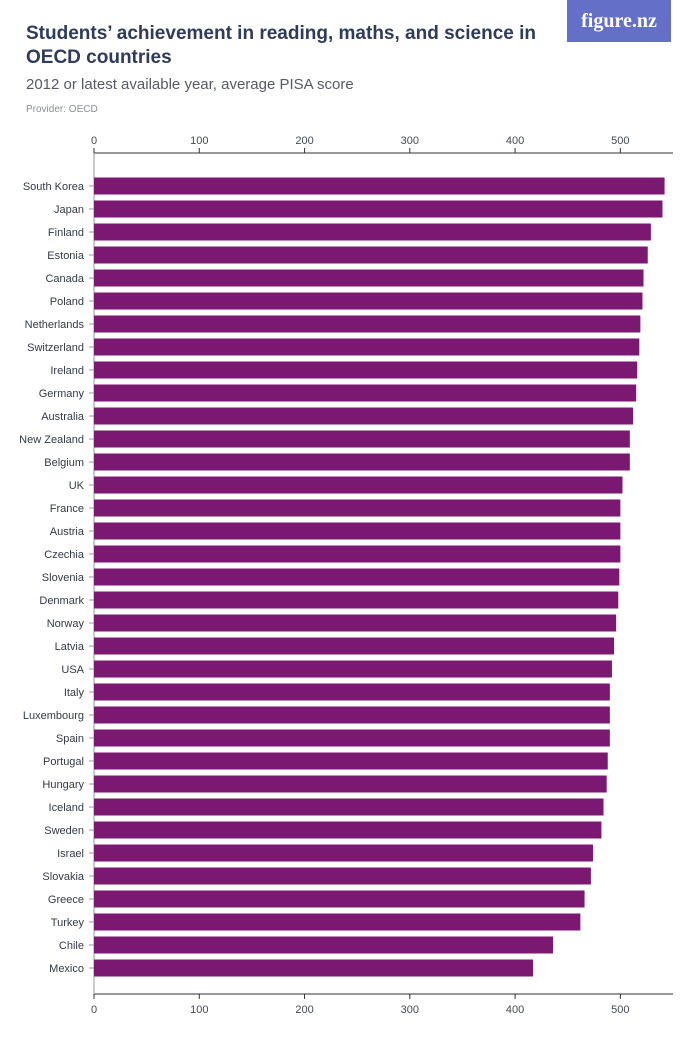 This screenshot has height=1050, width=700. What do you see at coordinates (70, 854) in the screenshot?
I see `category-label-israel: Israel` at bounding box center [70, 854].